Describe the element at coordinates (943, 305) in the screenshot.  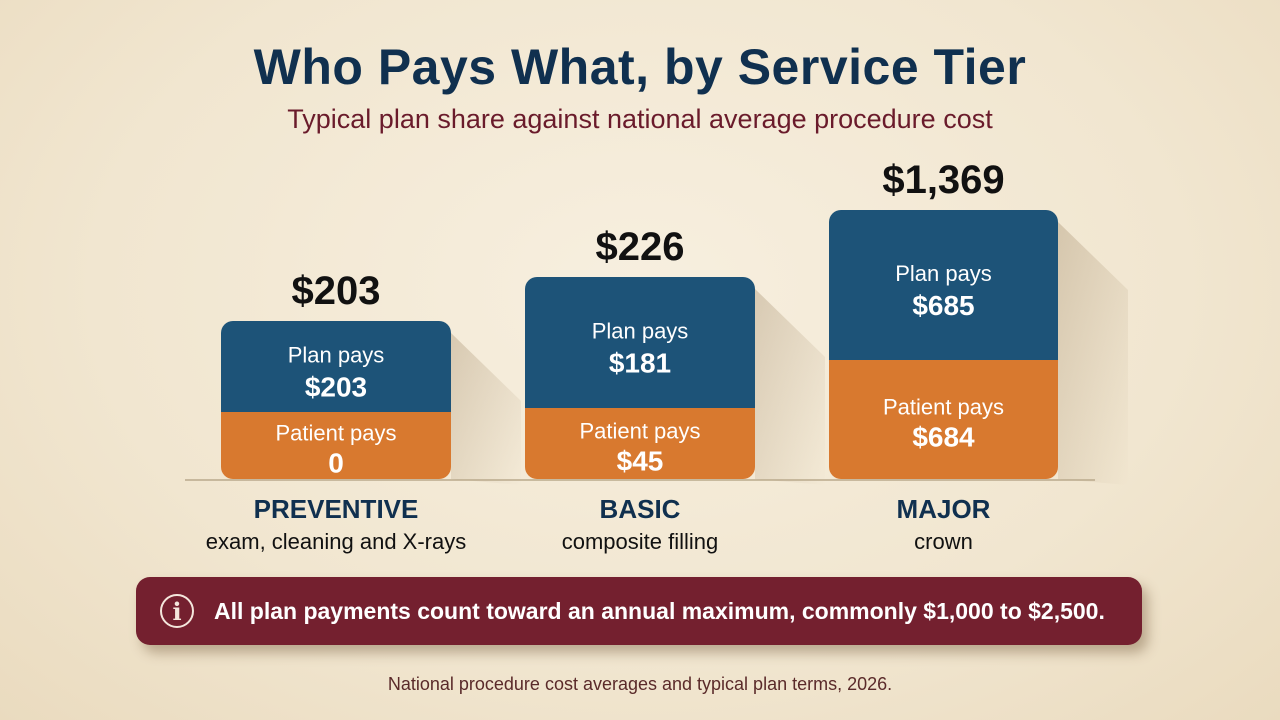
I see `plan-value-label-major: $685` at that location.